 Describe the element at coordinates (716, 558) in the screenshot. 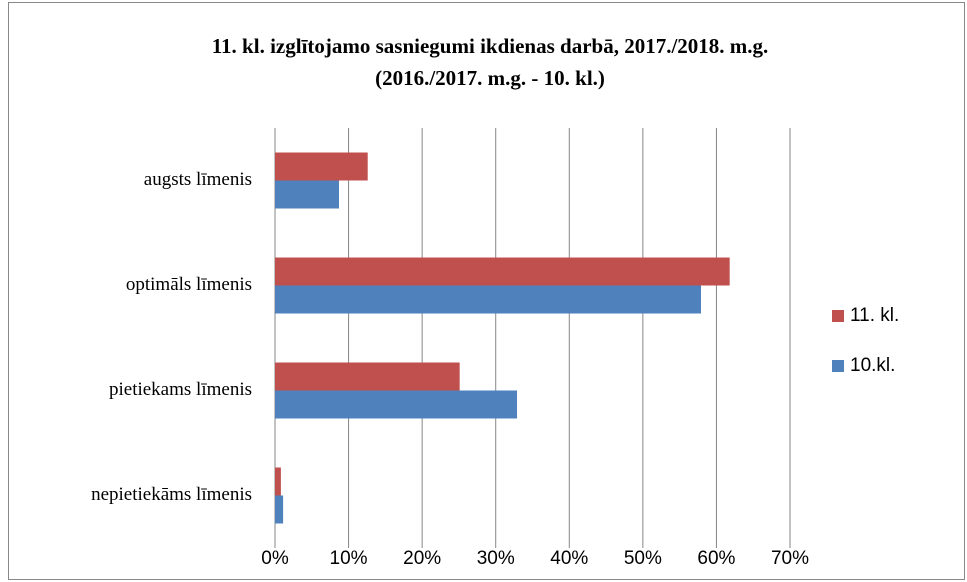

I see `x-tick-label: 60%` at that location.